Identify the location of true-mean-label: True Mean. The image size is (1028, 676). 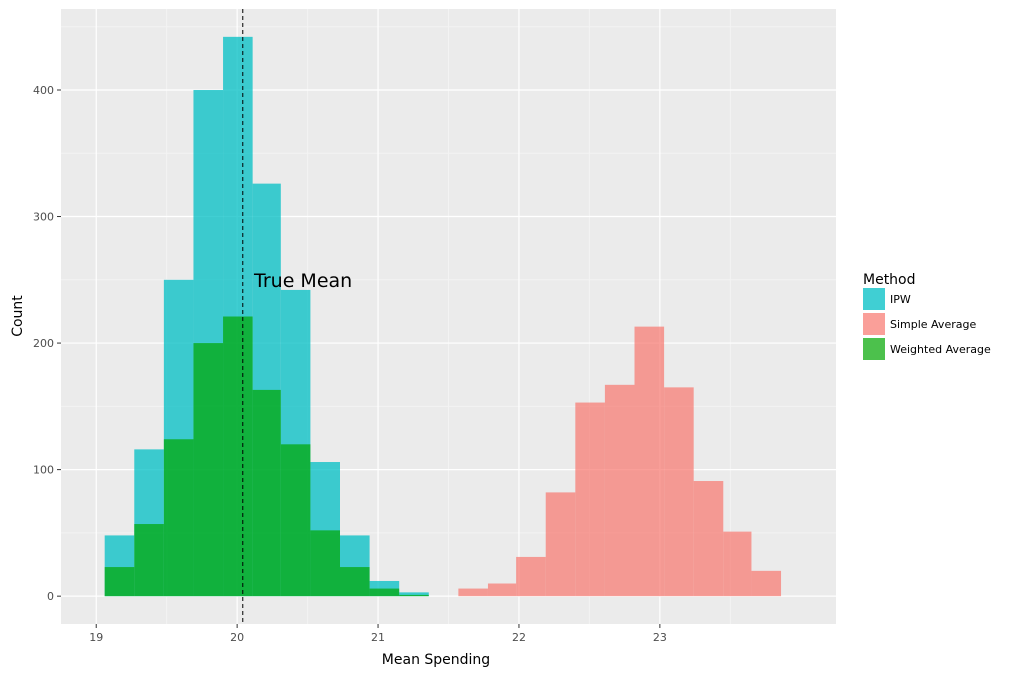
(302, 281).